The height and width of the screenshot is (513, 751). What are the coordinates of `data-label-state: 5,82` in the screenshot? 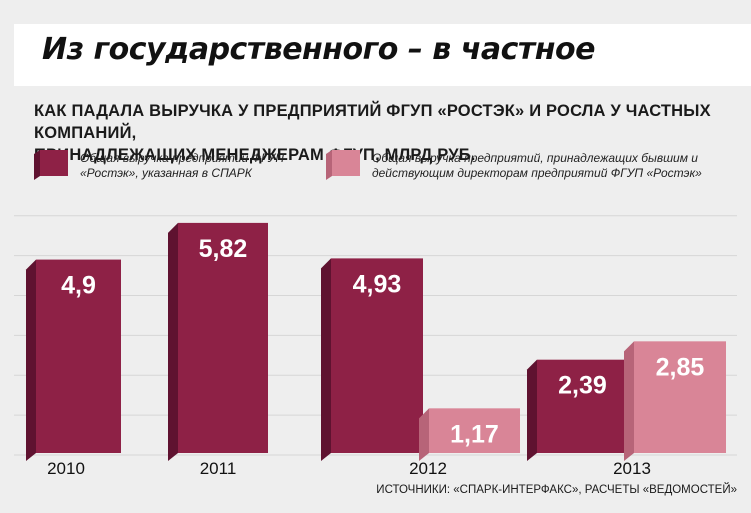 It's located at (223, 249).